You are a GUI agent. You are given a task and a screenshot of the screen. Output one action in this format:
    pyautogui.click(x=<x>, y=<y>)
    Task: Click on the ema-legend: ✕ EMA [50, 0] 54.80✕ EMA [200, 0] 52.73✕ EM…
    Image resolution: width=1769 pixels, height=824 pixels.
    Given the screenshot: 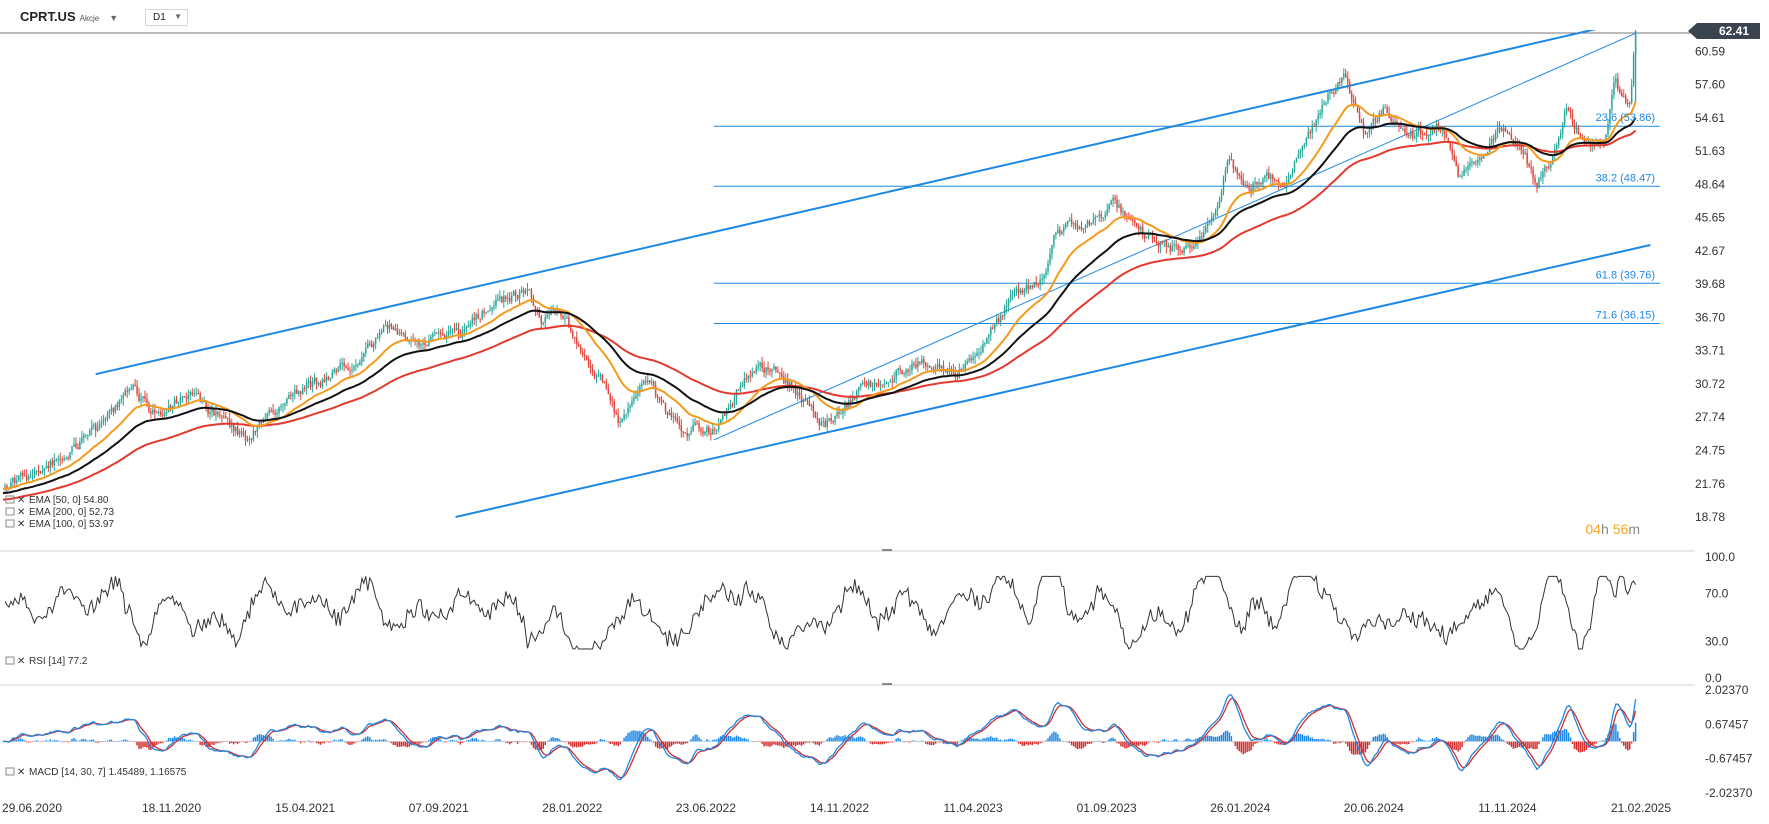 What is the action you would take?
    pyautogui.click(x=59, y=512)
    